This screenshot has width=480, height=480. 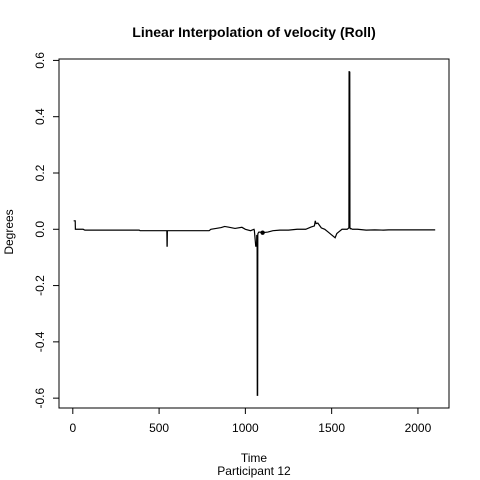 What do you see at coordinates (418, 428) in the screenshot?
I see `x-tick-label: 2000` at bounding box center [418, 428].